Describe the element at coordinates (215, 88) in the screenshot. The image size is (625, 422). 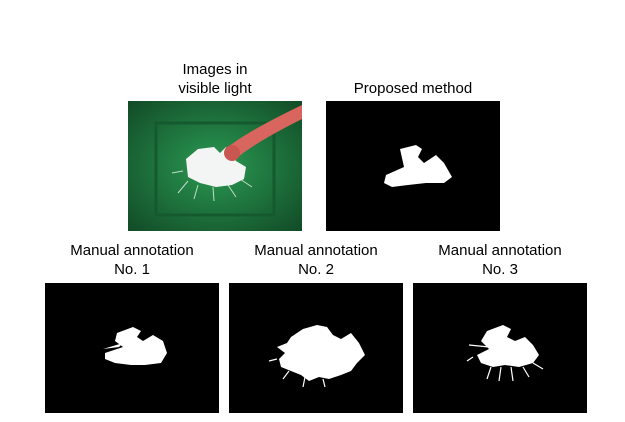
I see `caption-line-2: visible light` at that location.